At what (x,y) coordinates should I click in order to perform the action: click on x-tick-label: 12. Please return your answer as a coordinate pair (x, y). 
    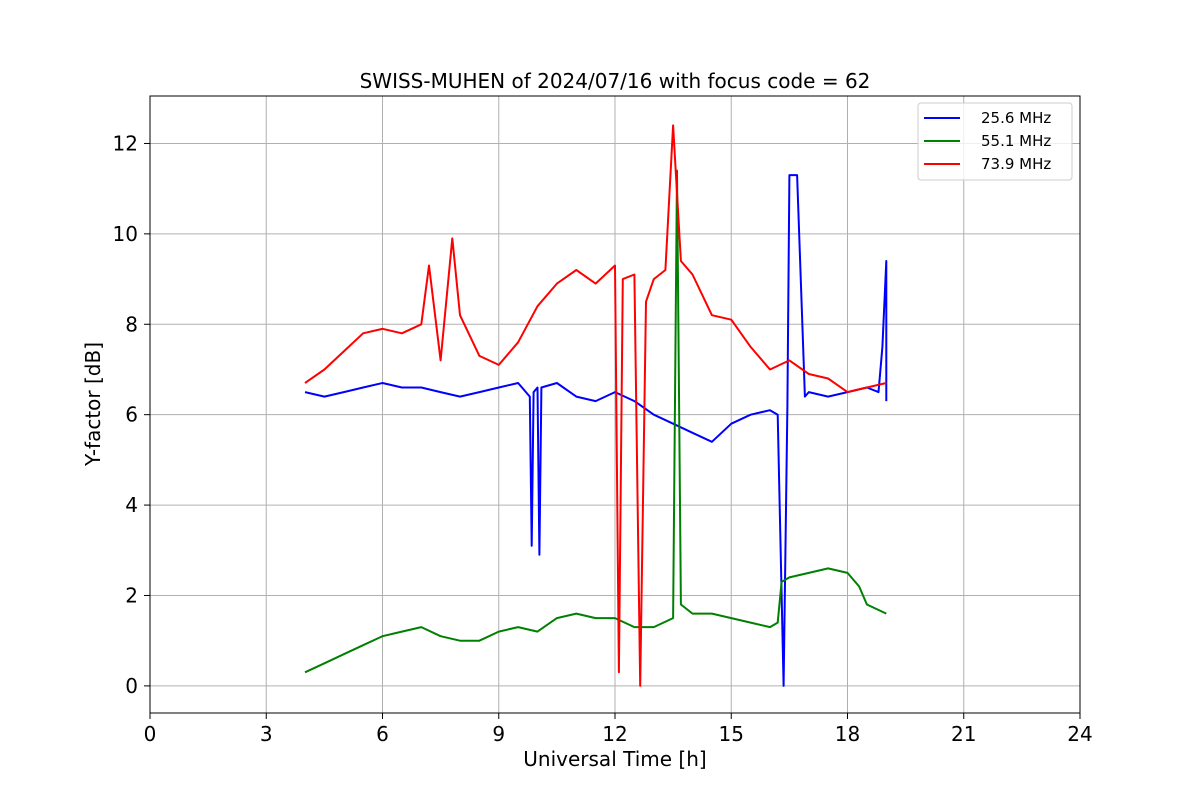
    Looking at the image, I should click on (614, 734).